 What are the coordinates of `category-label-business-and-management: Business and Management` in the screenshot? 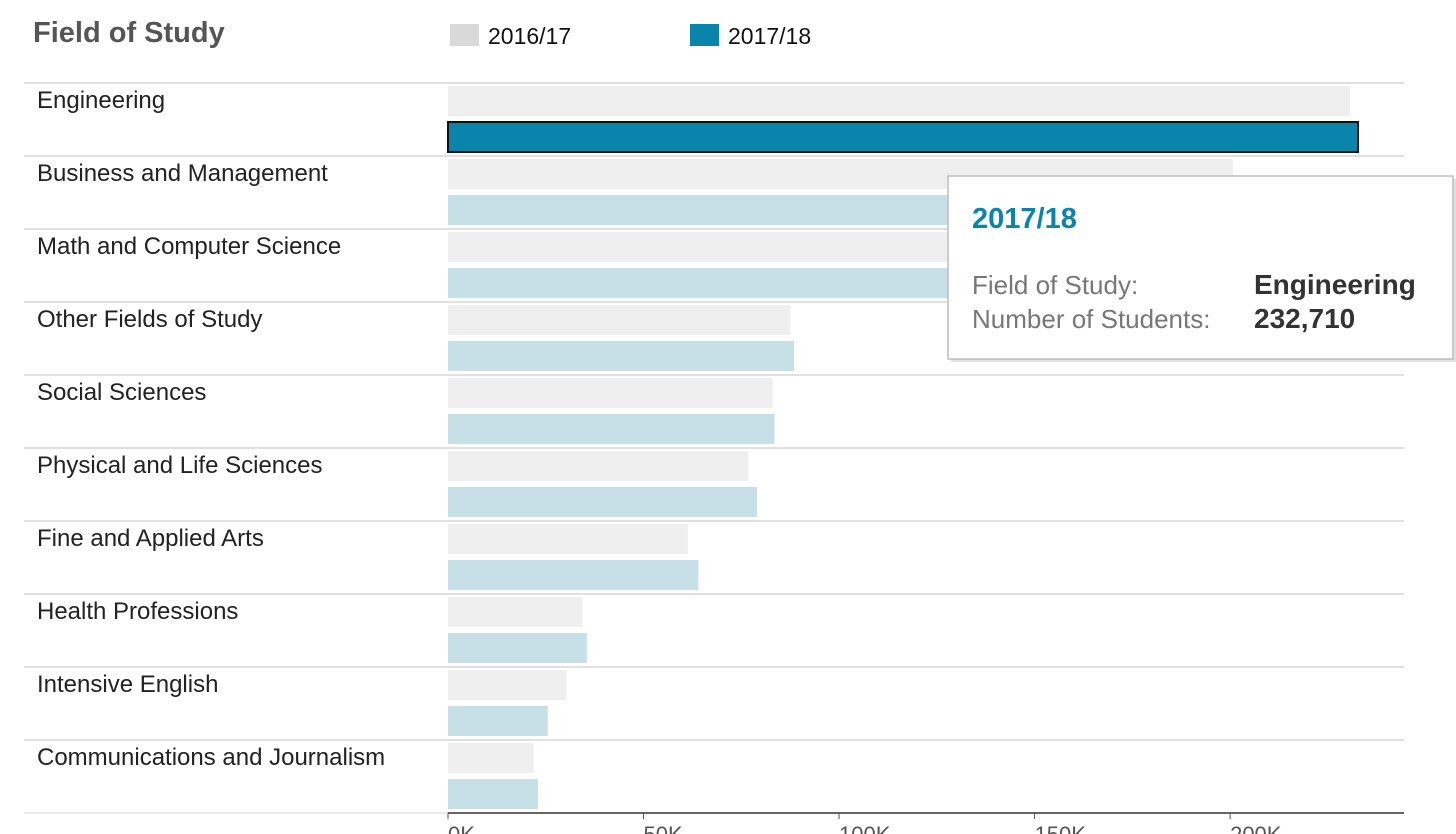 It's located at (182, 173).